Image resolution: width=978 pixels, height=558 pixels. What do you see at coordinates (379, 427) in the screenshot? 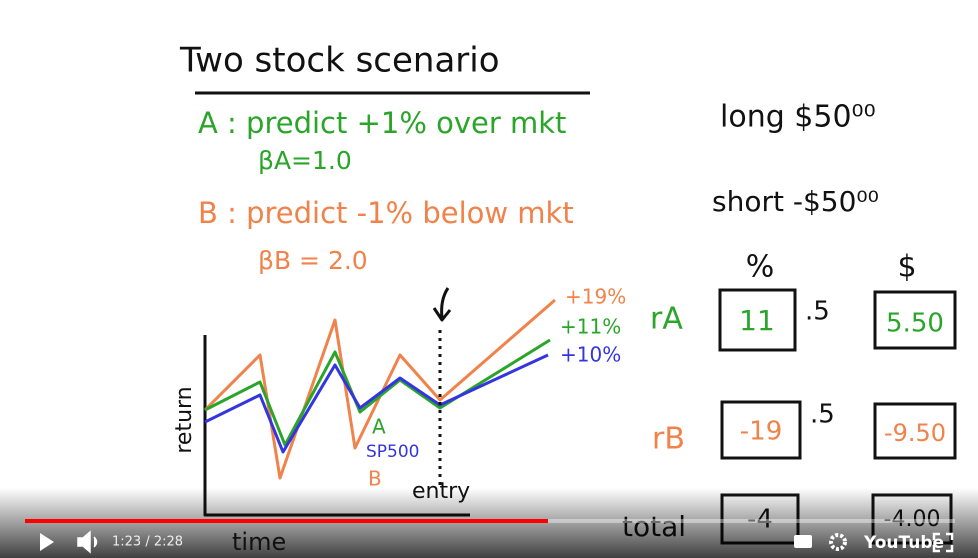
I see `series-label: A` at bounding box center [379, 427].